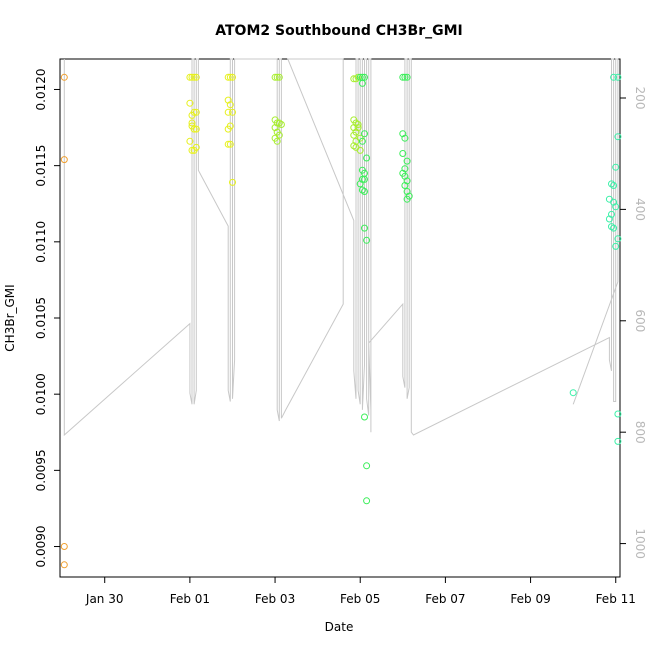  I want to click on x-tick-label-5: Feb 09, so click(530, 599).